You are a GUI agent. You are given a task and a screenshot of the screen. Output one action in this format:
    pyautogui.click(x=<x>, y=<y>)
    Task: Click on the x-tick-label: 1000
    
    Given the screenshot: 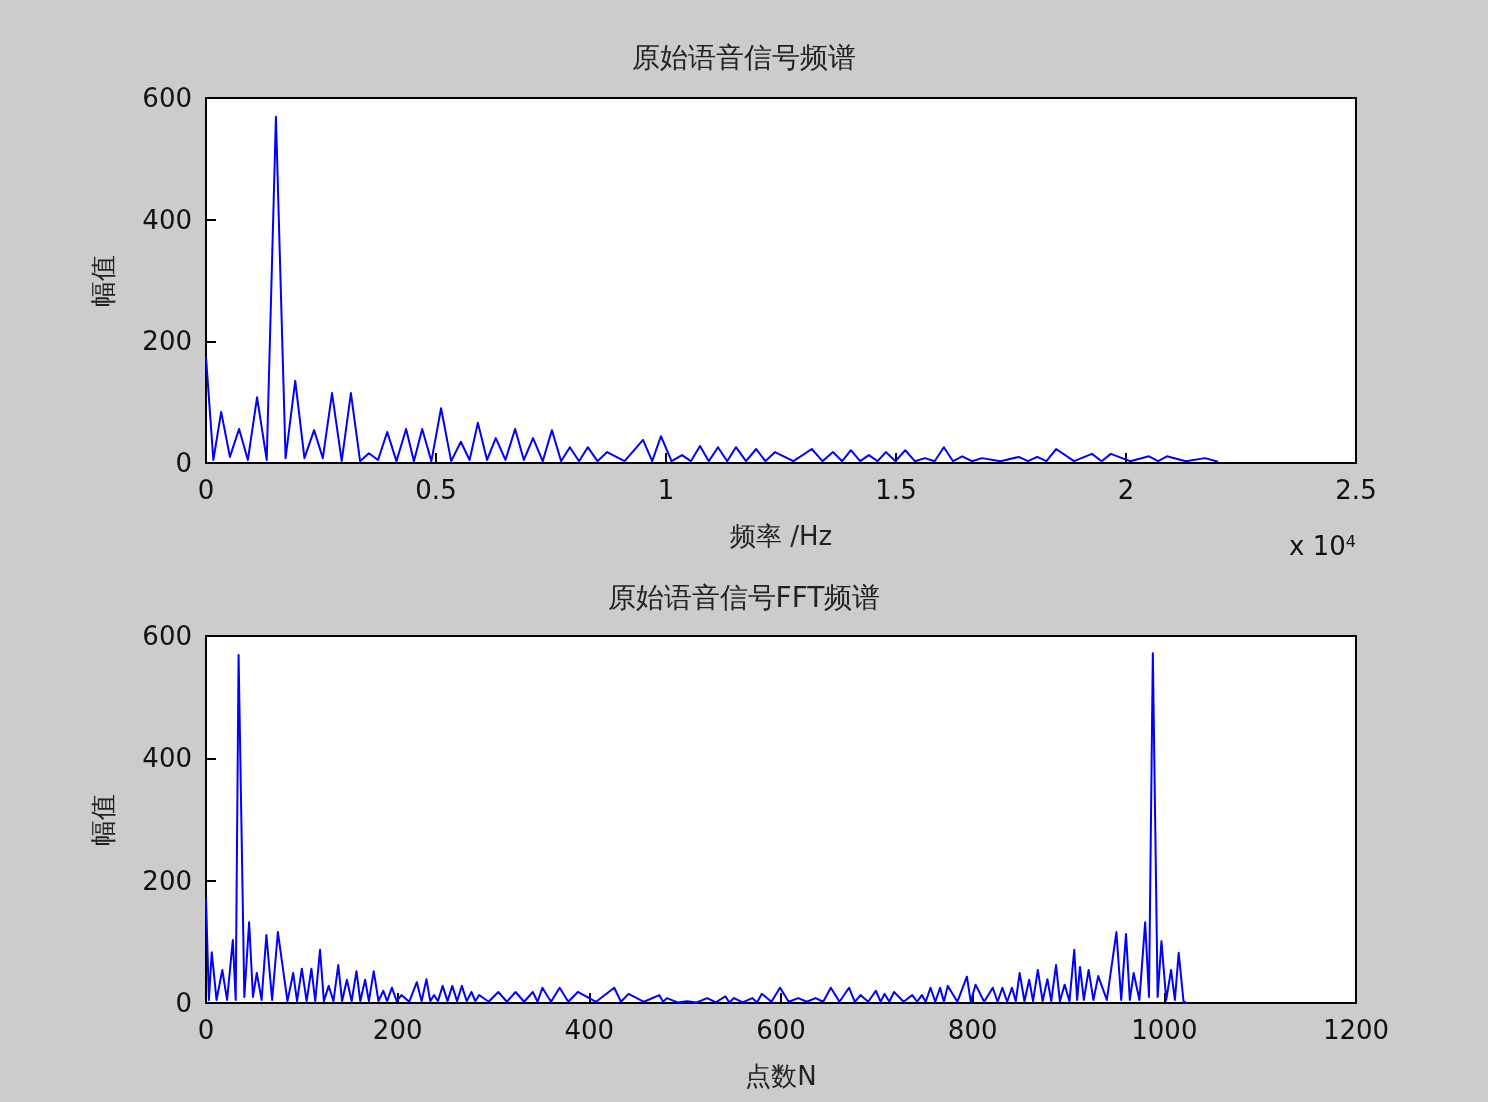 What is the action you would take?
    pyautogui.click(x=1164, y=1030)
    